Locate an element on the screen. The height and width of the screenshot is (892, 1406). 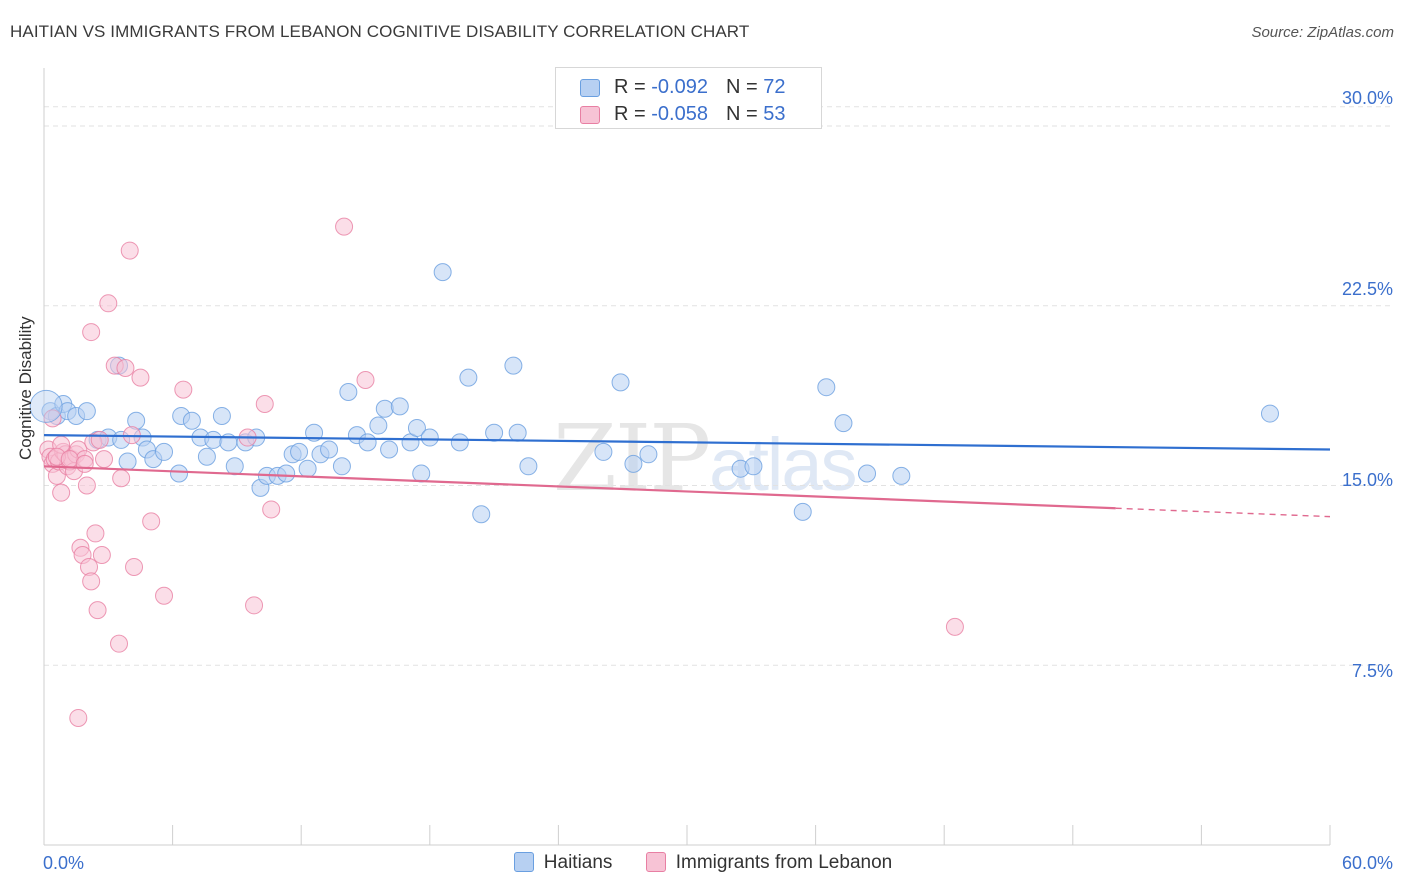
r-value-haitians: -0.092 is located at coordinates (679, 87).